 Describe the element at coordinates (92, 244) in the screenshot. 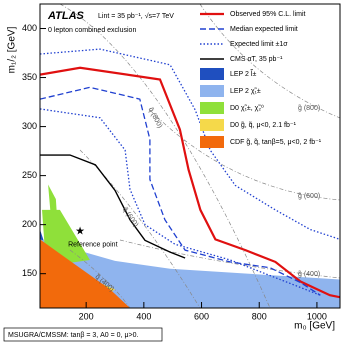

I see `reference-label: Reference point` at that location.